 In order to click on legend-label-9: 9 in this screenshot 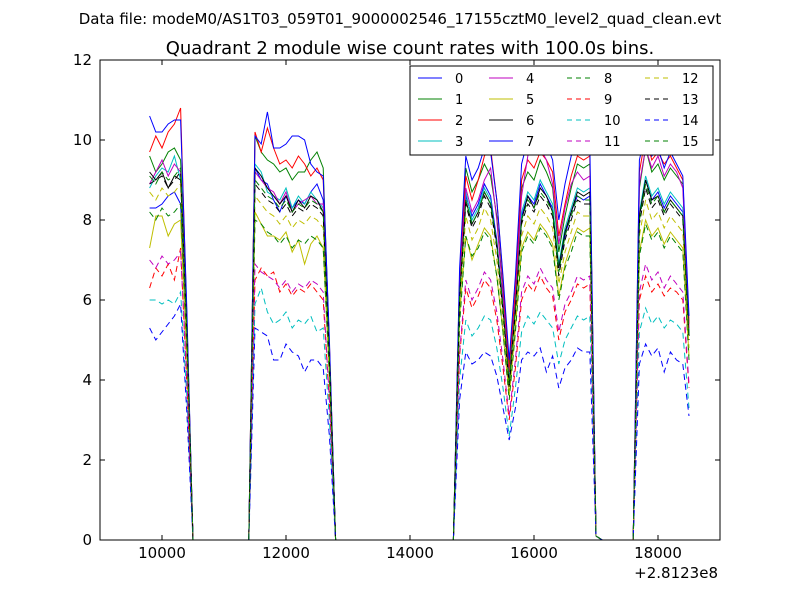, I will do `click(608, 100)`.